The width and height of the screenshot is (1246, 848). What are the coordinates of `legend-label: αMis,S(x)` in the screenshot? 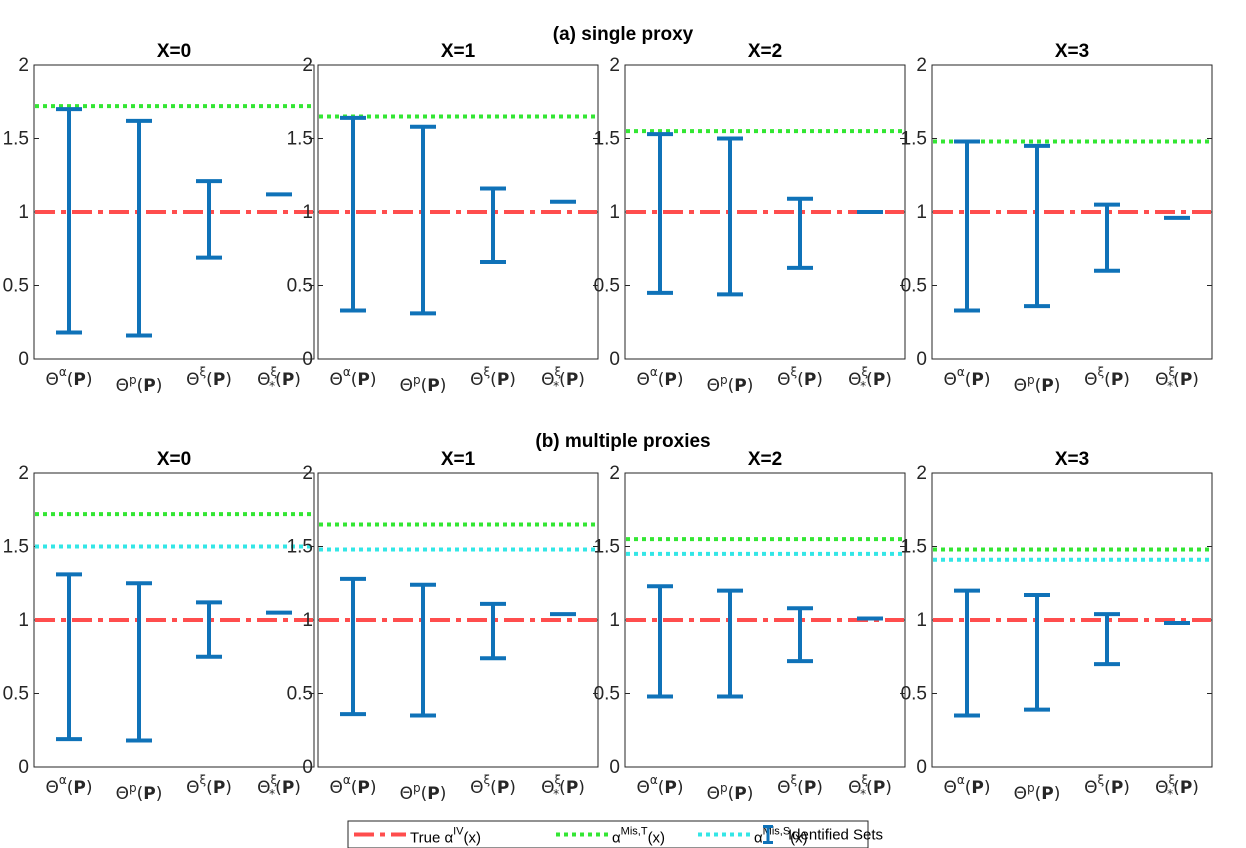 It's located at (781, 836).